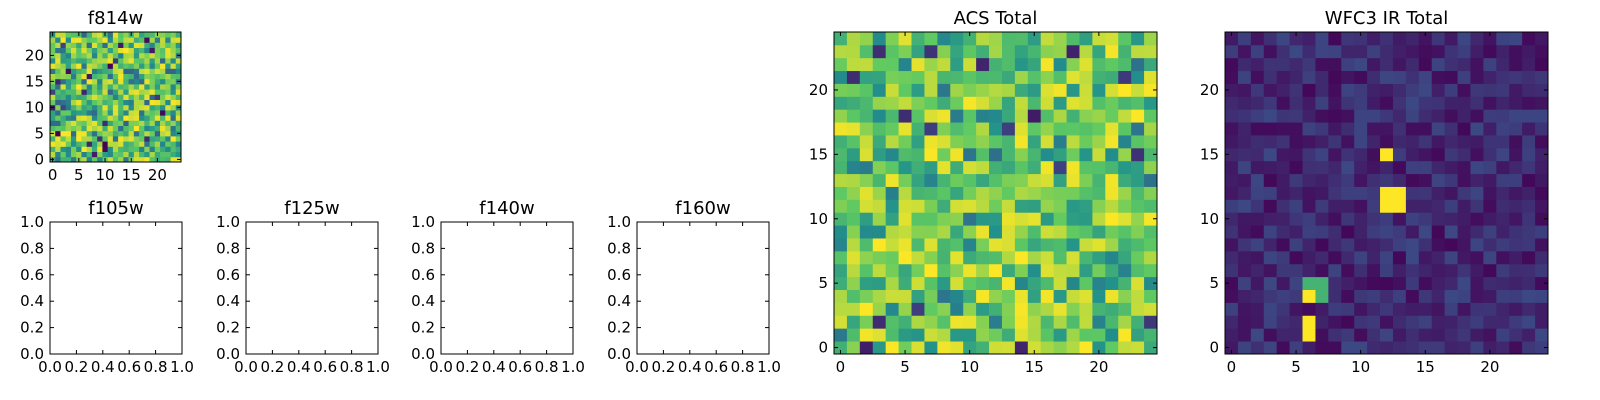 Image resolution: width=1600 pixels, height=400 pixels. What do you see at coordinates (818, 90) in the screenshot?
I see `y-tick-label: 20` at bounding box center [818, 90].